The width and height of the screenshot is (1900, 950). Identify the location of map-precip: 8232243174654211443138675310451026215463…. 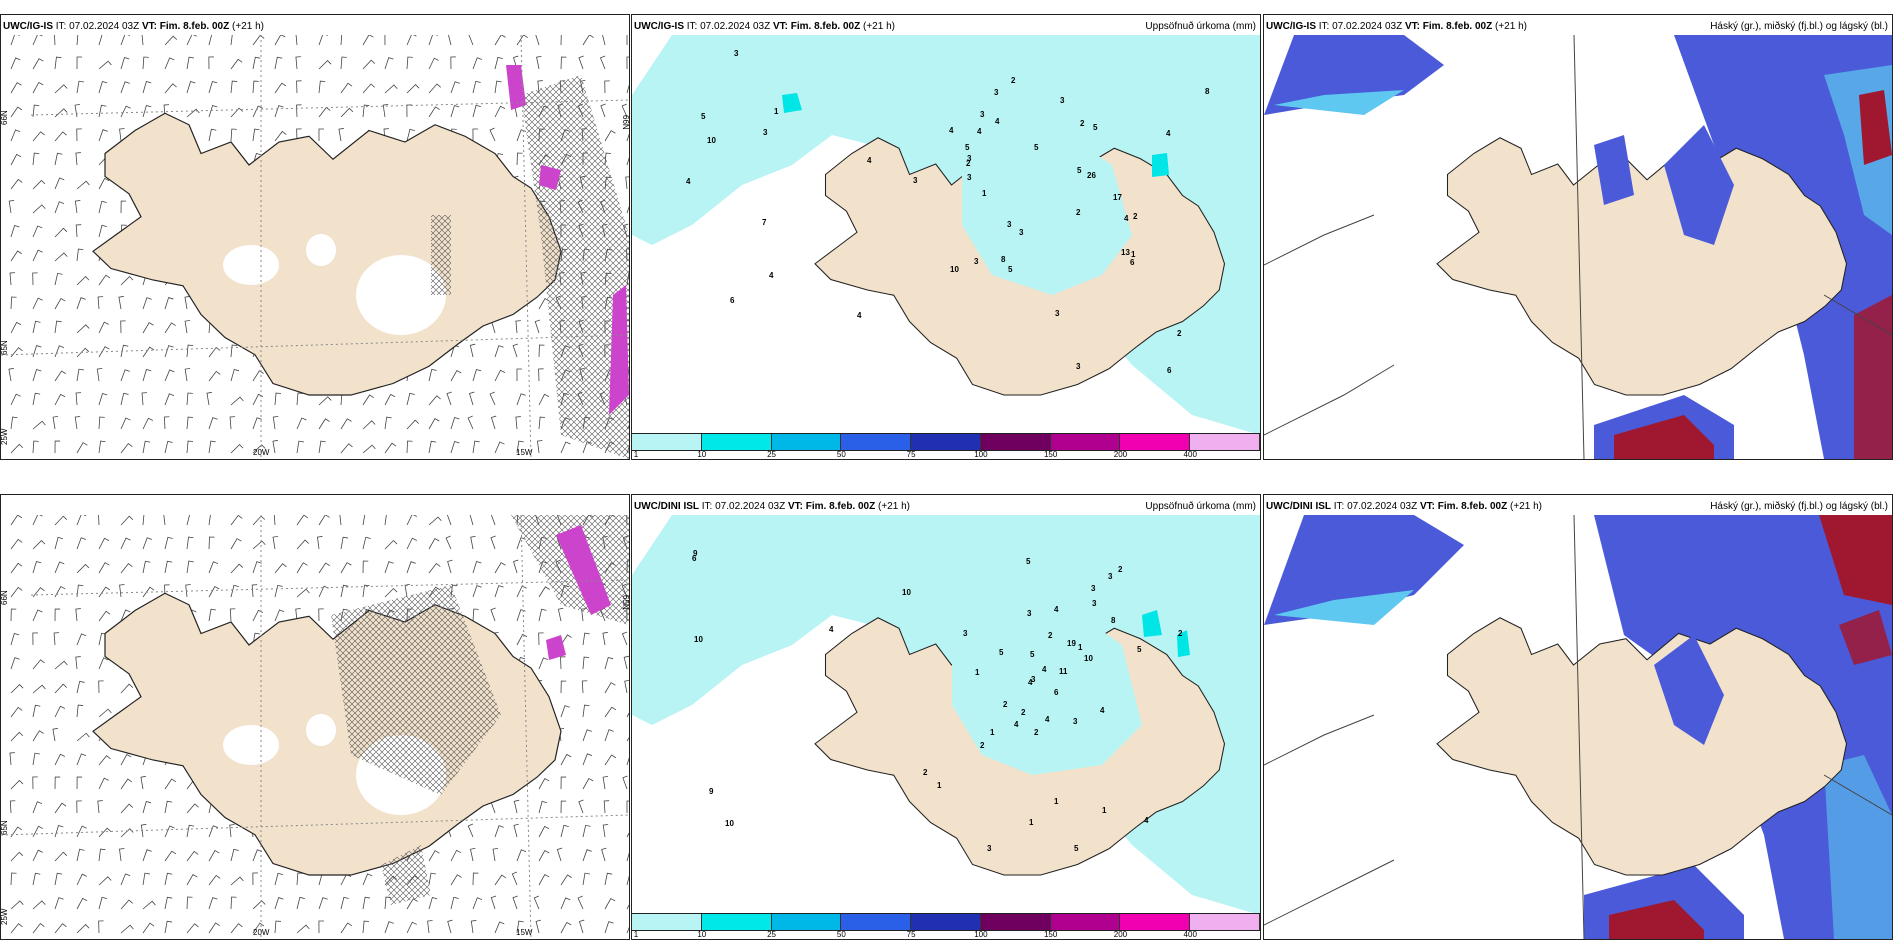
(946, 247).